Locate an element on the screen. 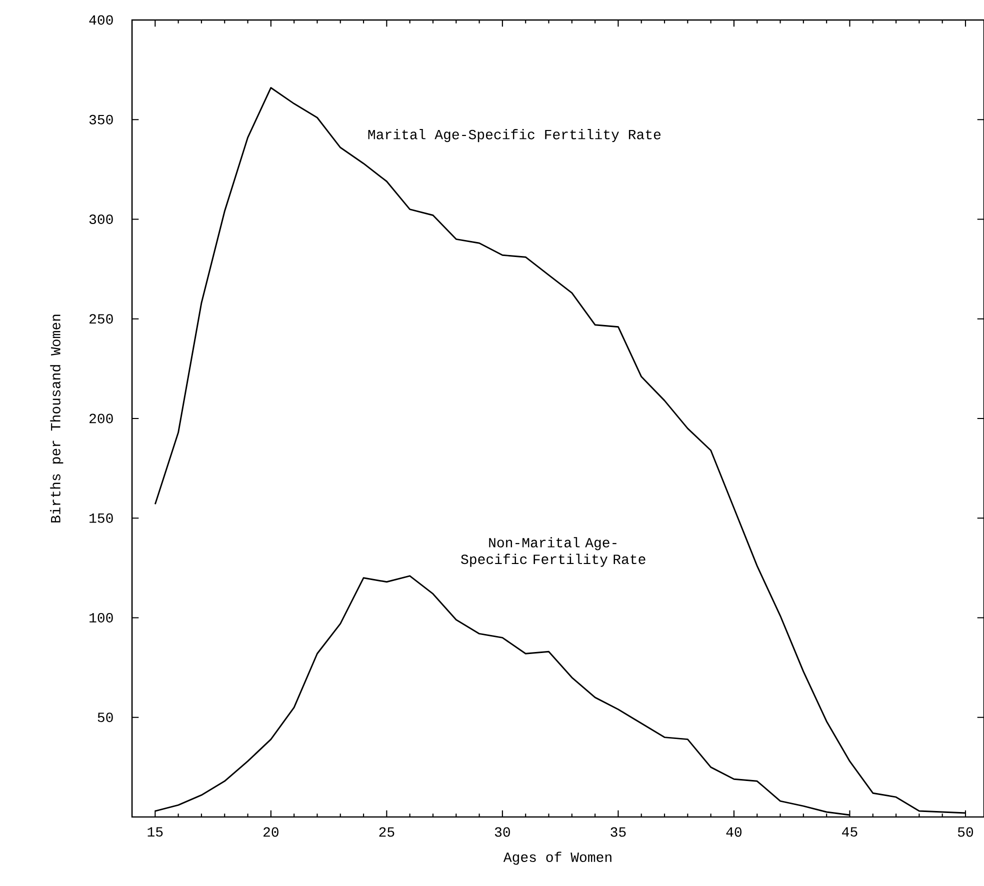  x-axis-title: Ages of Women is located at coordinates (557, 858).